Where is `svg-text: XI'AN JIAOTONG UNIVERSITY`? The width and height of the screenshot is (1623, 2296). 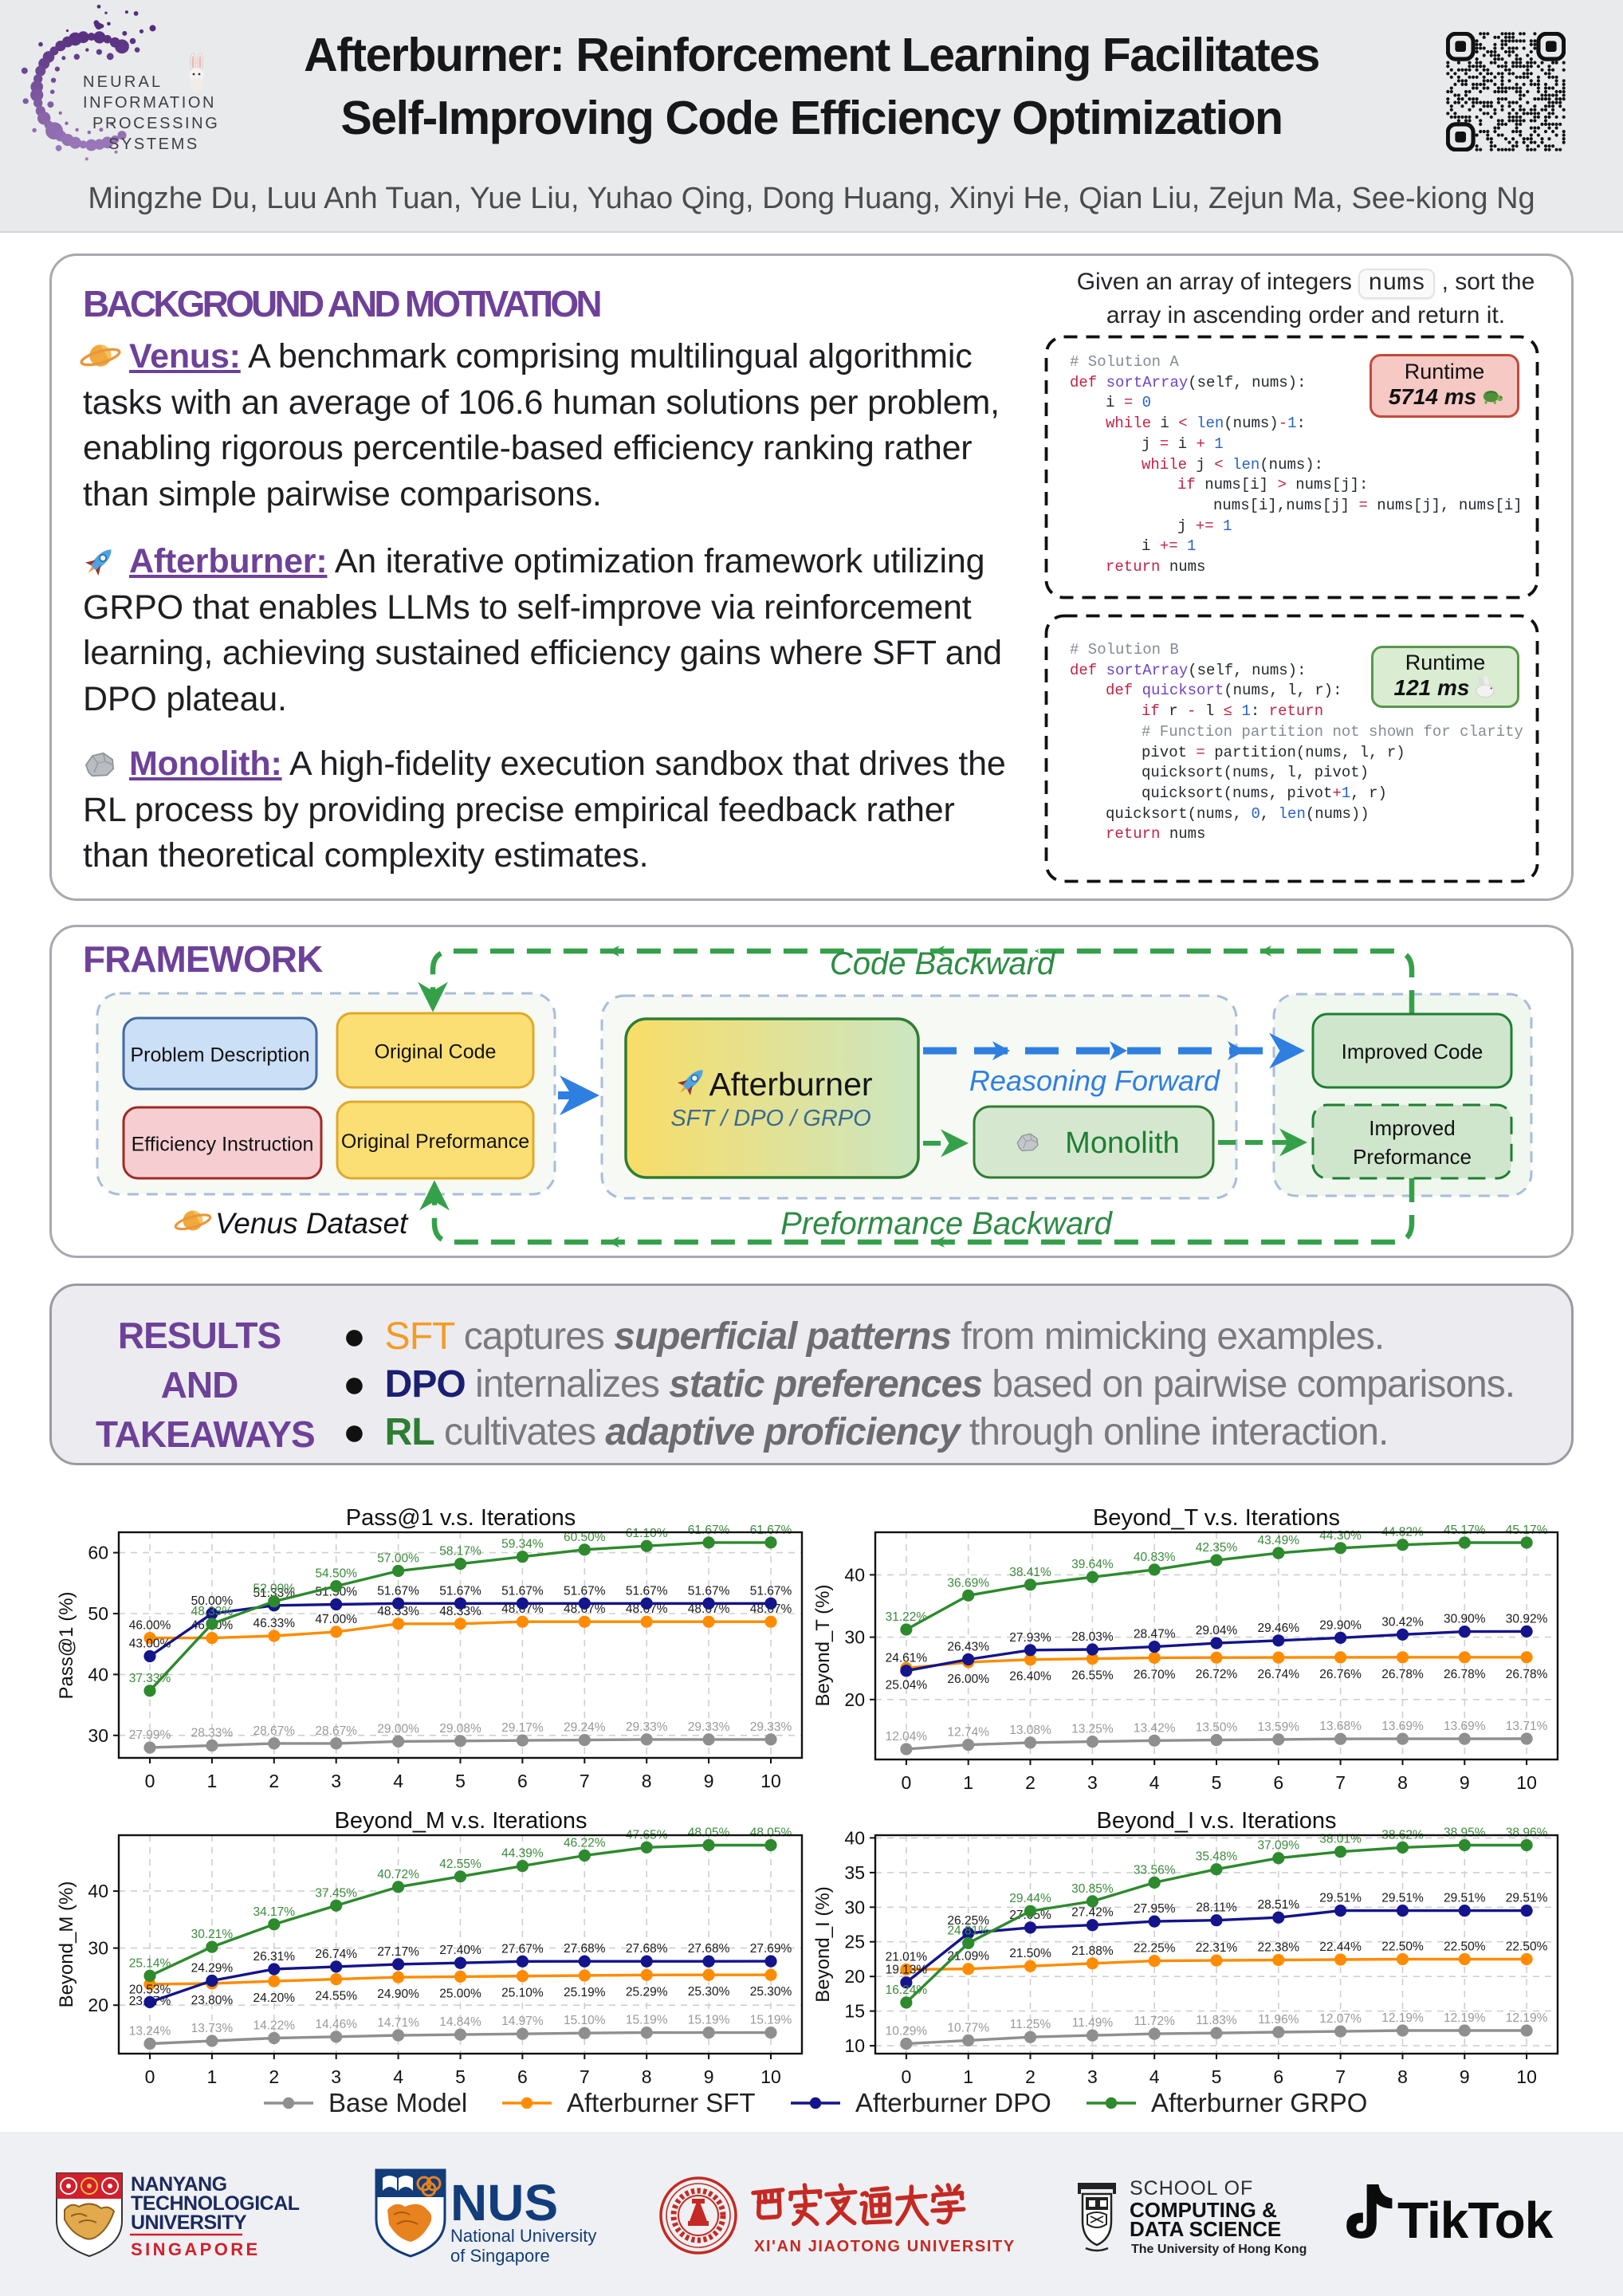 svg-text: XI'AN JIAOTONG UNIVERSITY is located at coordinates (885, 2246).